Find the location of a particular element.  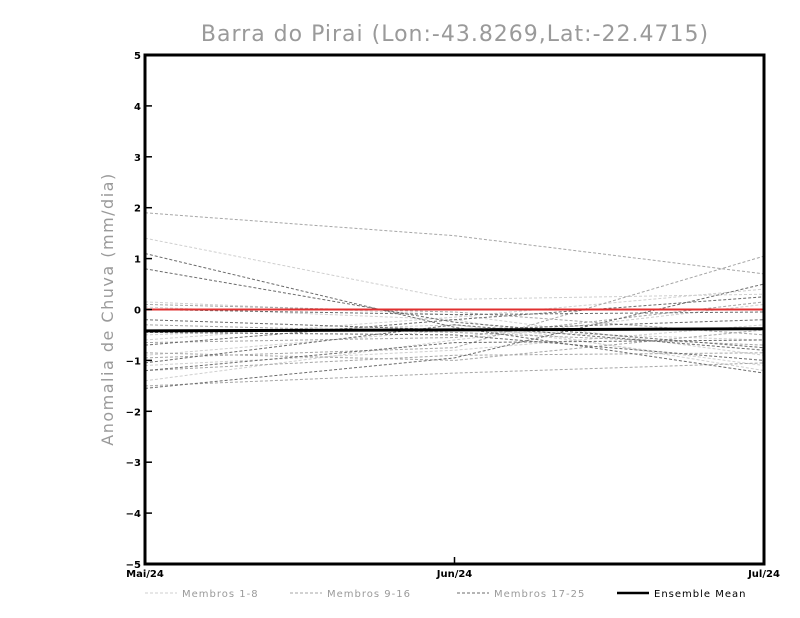

legend-label: Membros 17-25 is located at coordinates (539, 594).